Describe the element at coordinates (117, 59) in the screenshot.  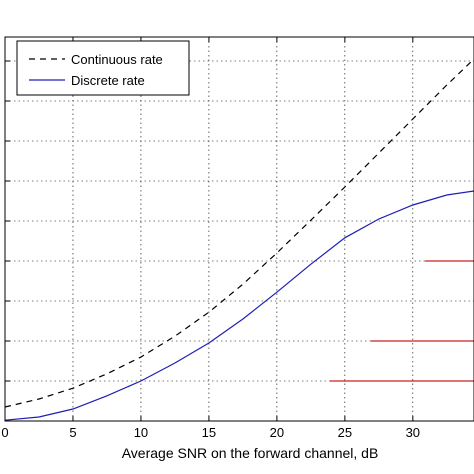
I see `legend-label-1: Continuous rate` at that location.